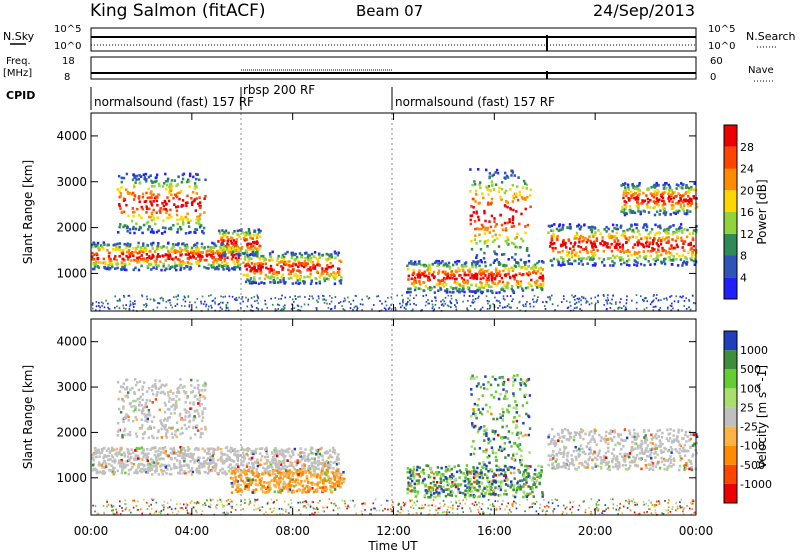 The width and height of the screenshot is (800, 554). I want to click on velocity-colorbar-label: Velocity [m s^-1], so click(762, 417).